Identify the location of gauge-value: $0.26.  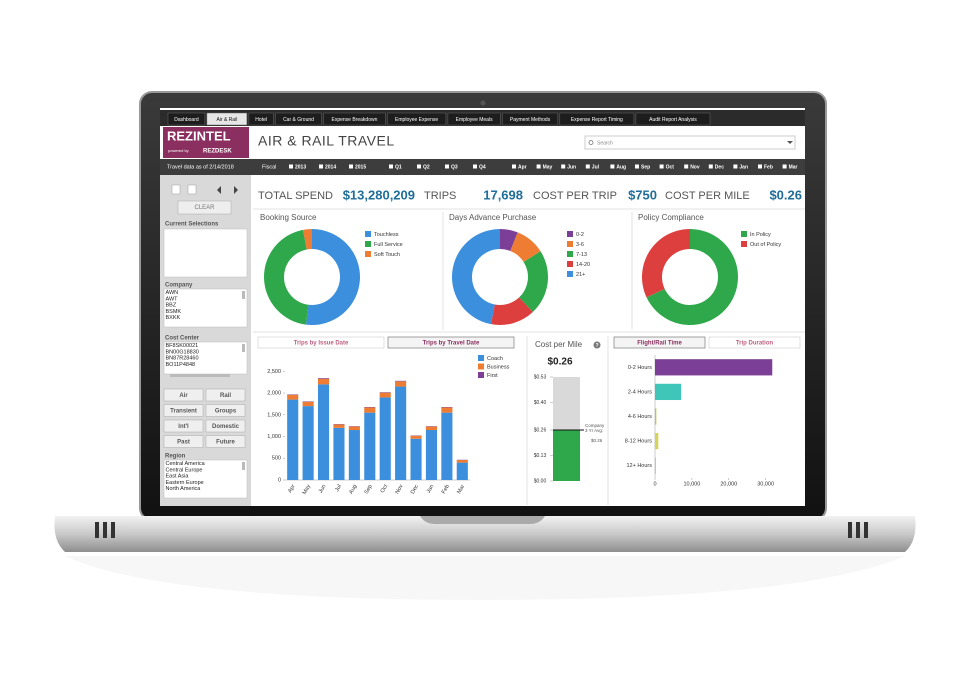
(559, 362).